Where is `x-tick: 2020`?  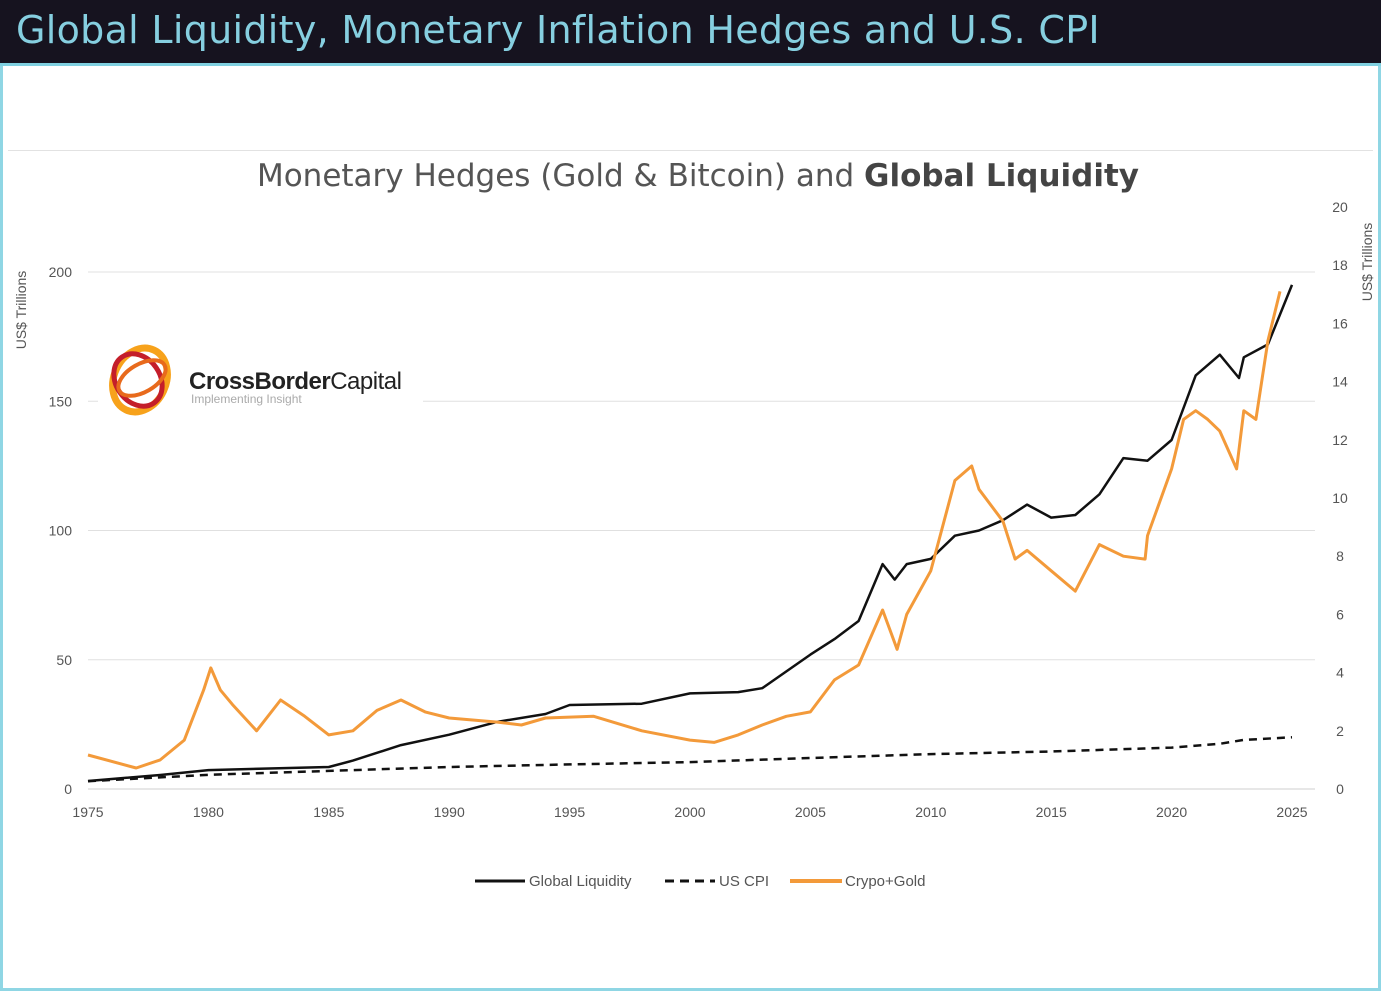
x-tick: 2020 is located at coordinates (1171, 812).